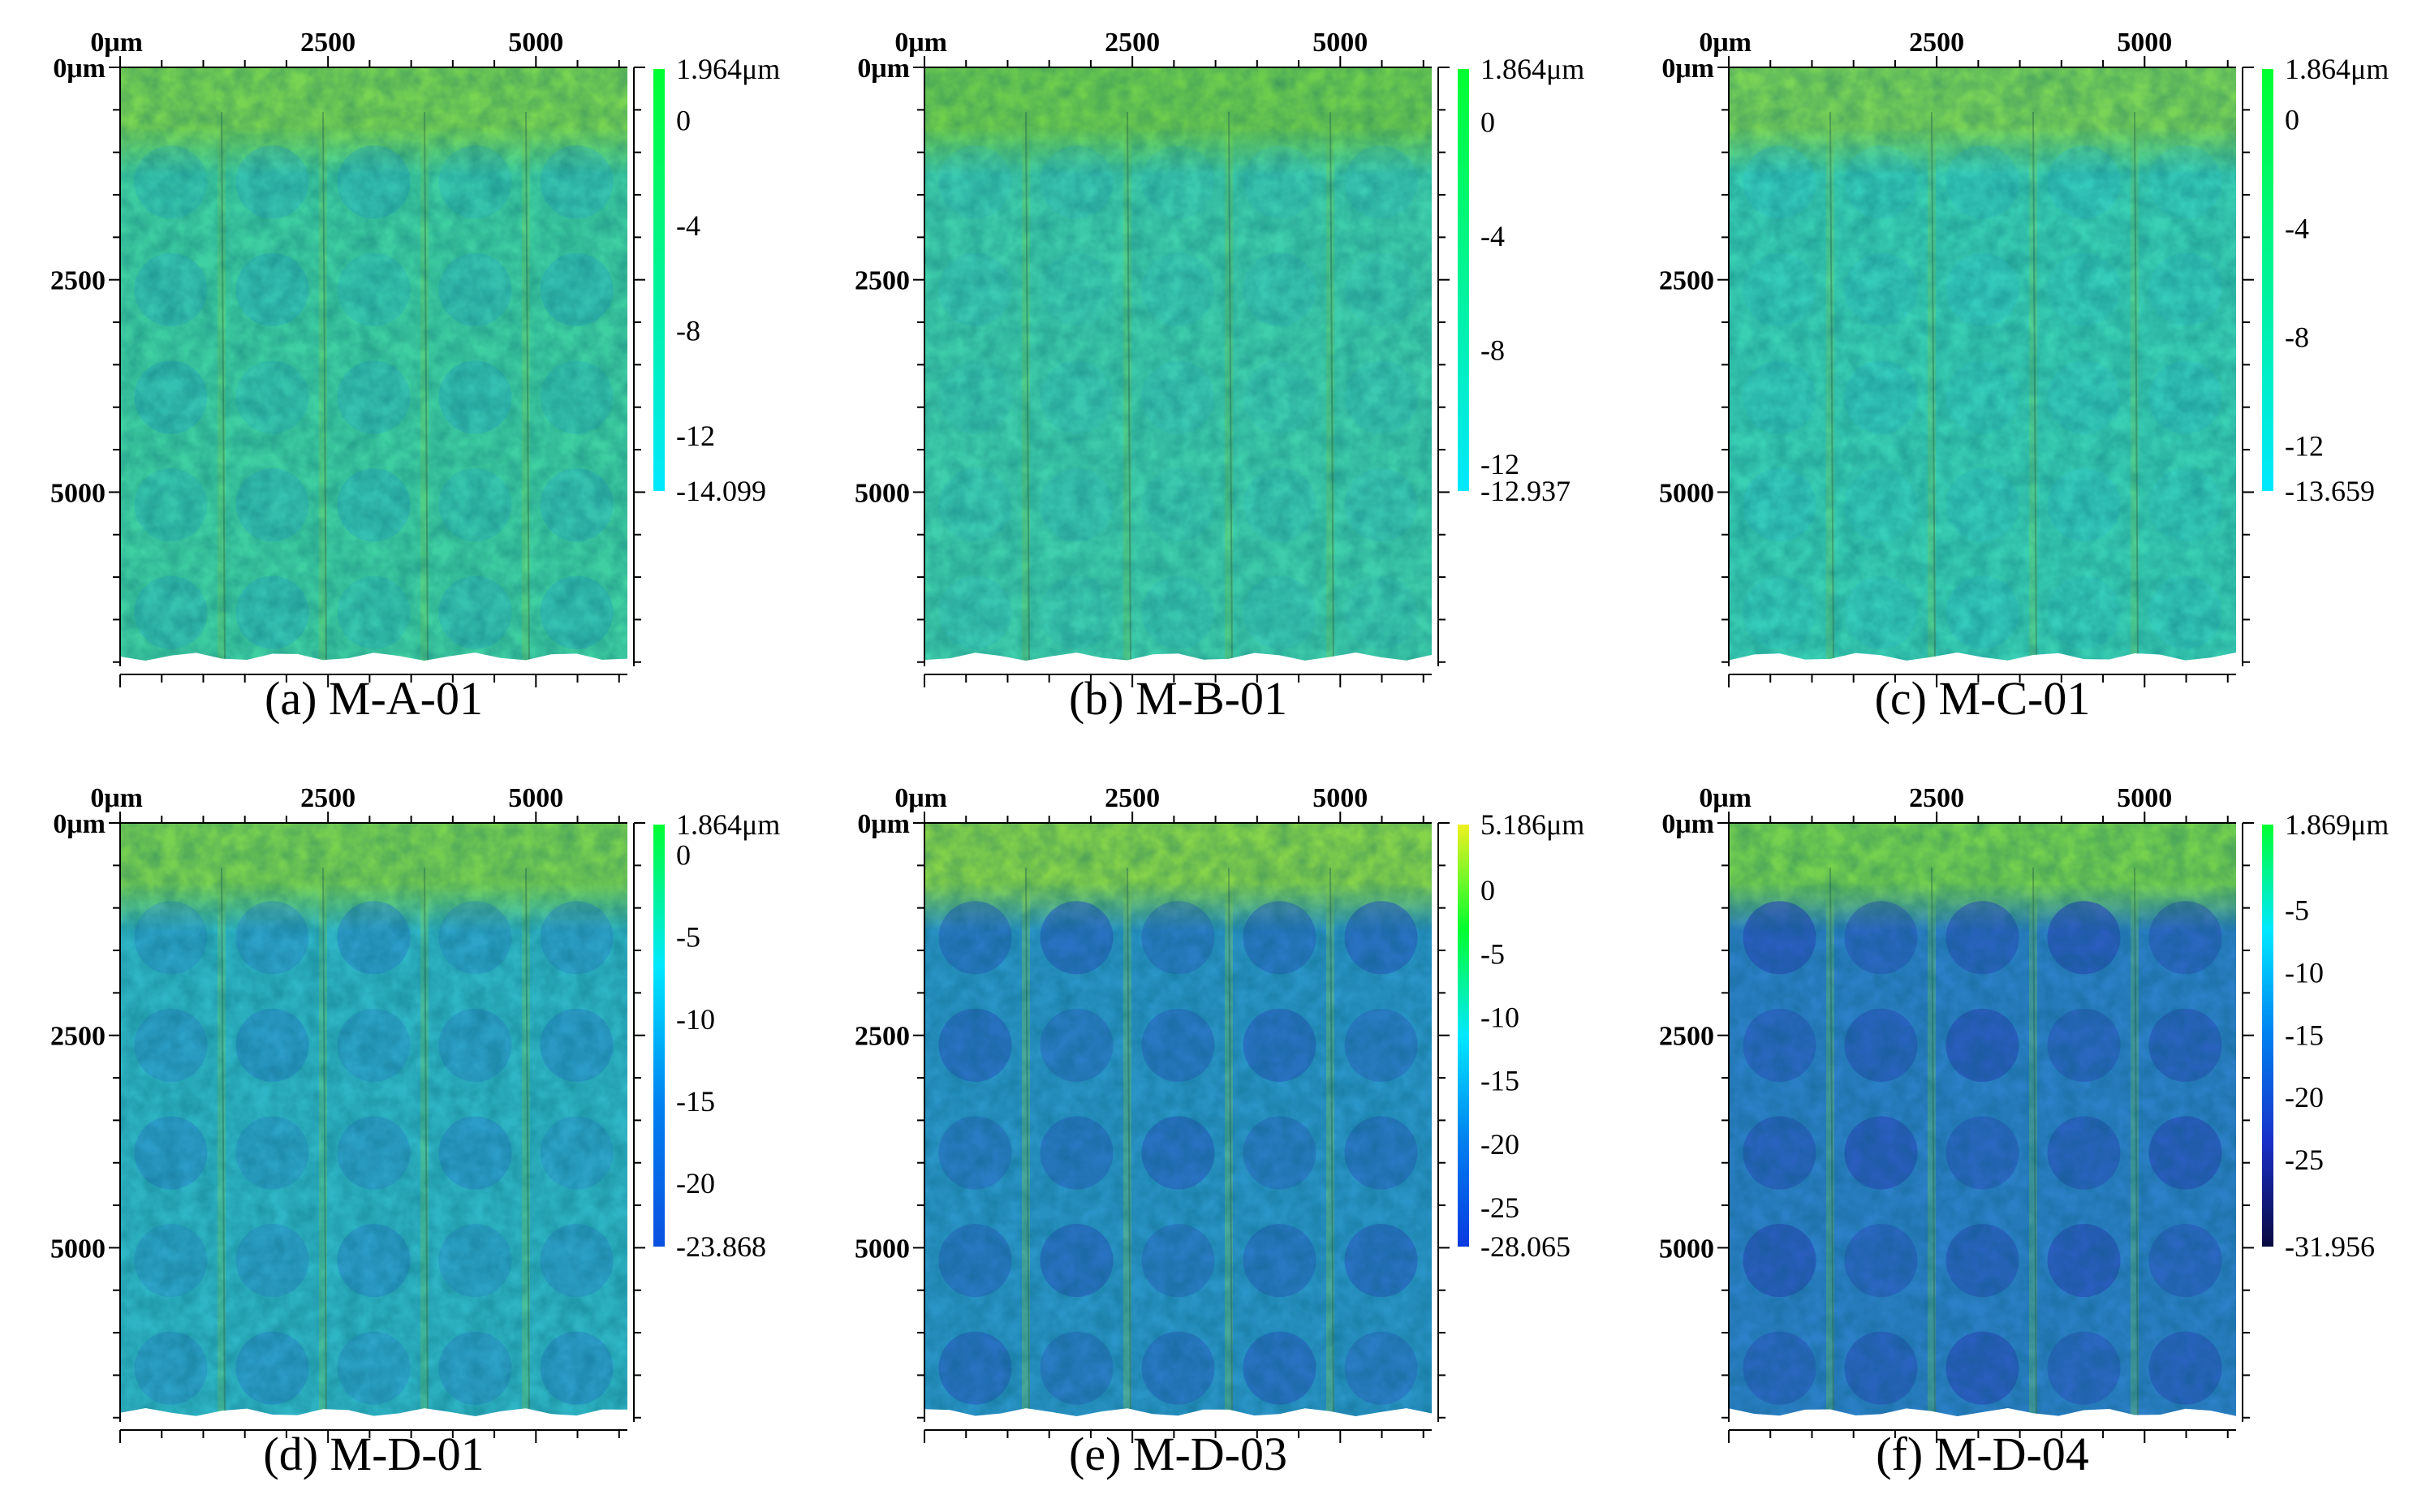 This screenshot has height=1512, width=2413. Describe the element at coordinates (721, 1247) in the screenshot. I see `colorbar-label: -23.868` at that location.